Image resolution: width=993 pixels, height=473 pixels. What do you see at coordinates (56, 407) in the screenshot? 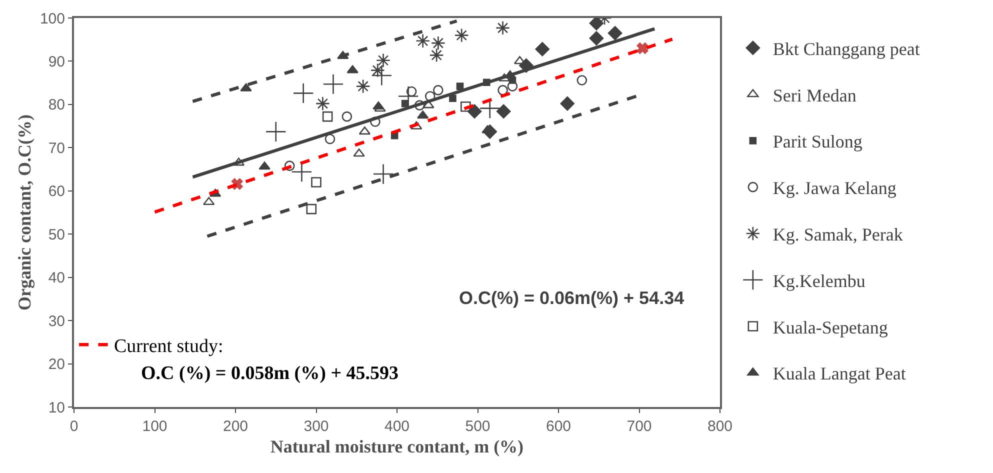
I see `y-tick-label: 10` at bounding box center [56, 407].